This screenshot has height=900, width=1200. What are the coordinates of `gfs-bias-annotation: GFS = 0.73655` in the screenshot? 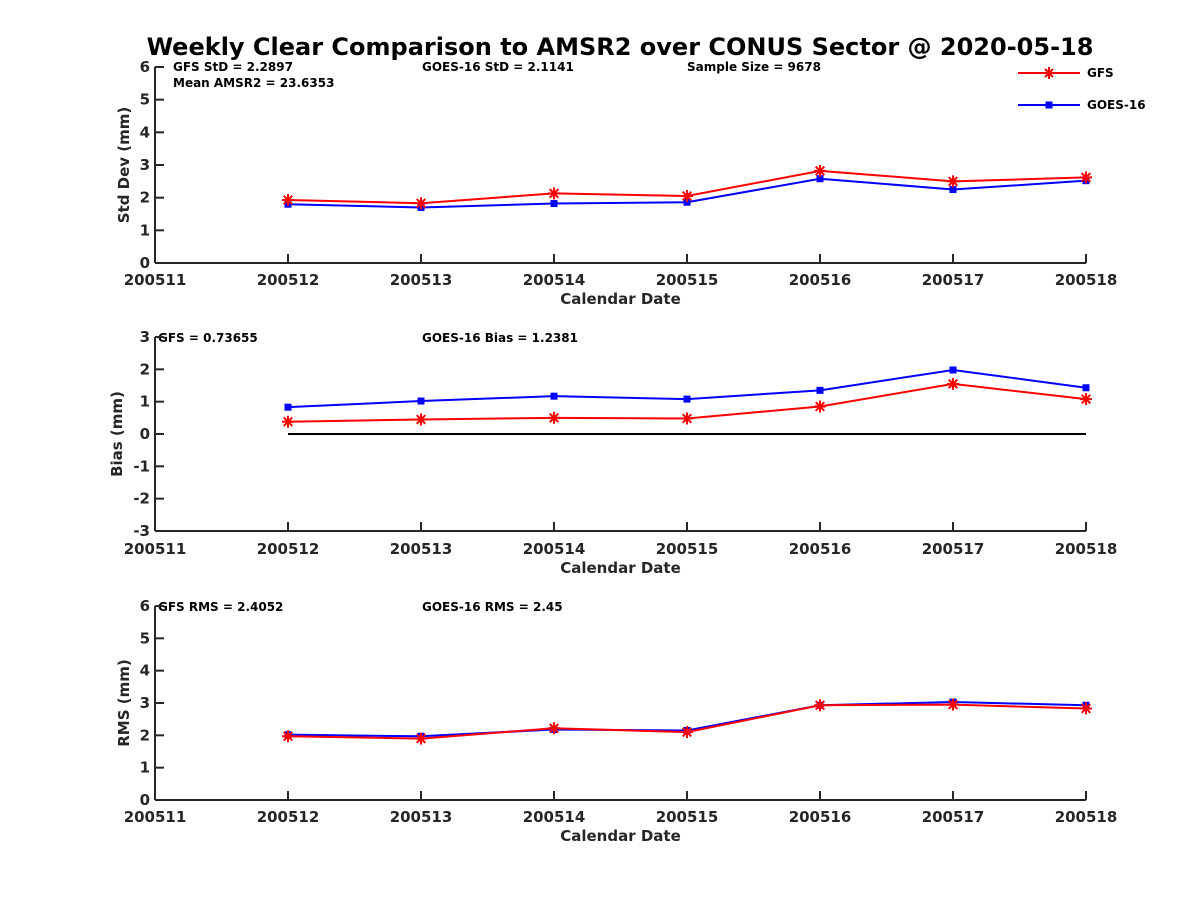 It's located at (208, 338).